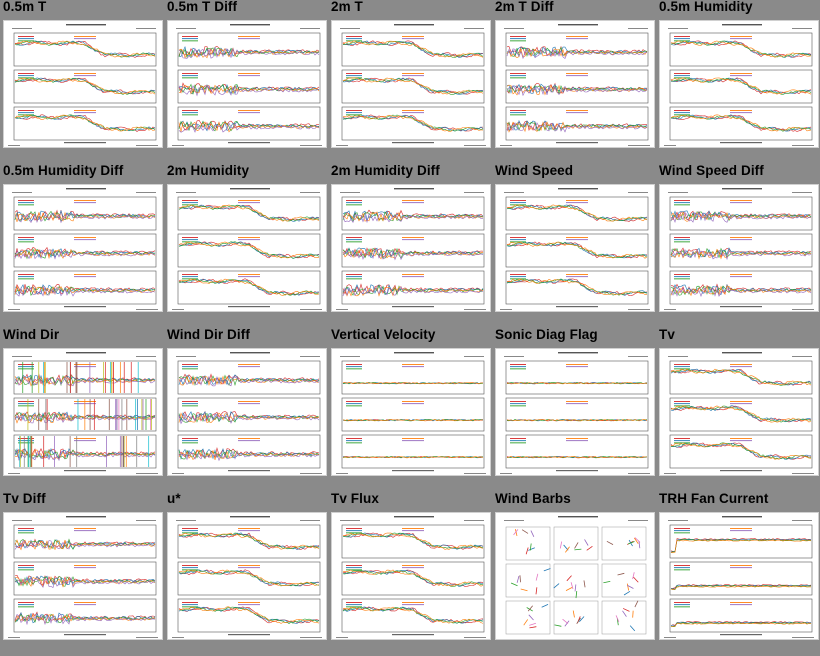  Describe the element at coordinates (706, 7) in the screenshot. I see `plot-title: 0.5m Humidity` at that location.